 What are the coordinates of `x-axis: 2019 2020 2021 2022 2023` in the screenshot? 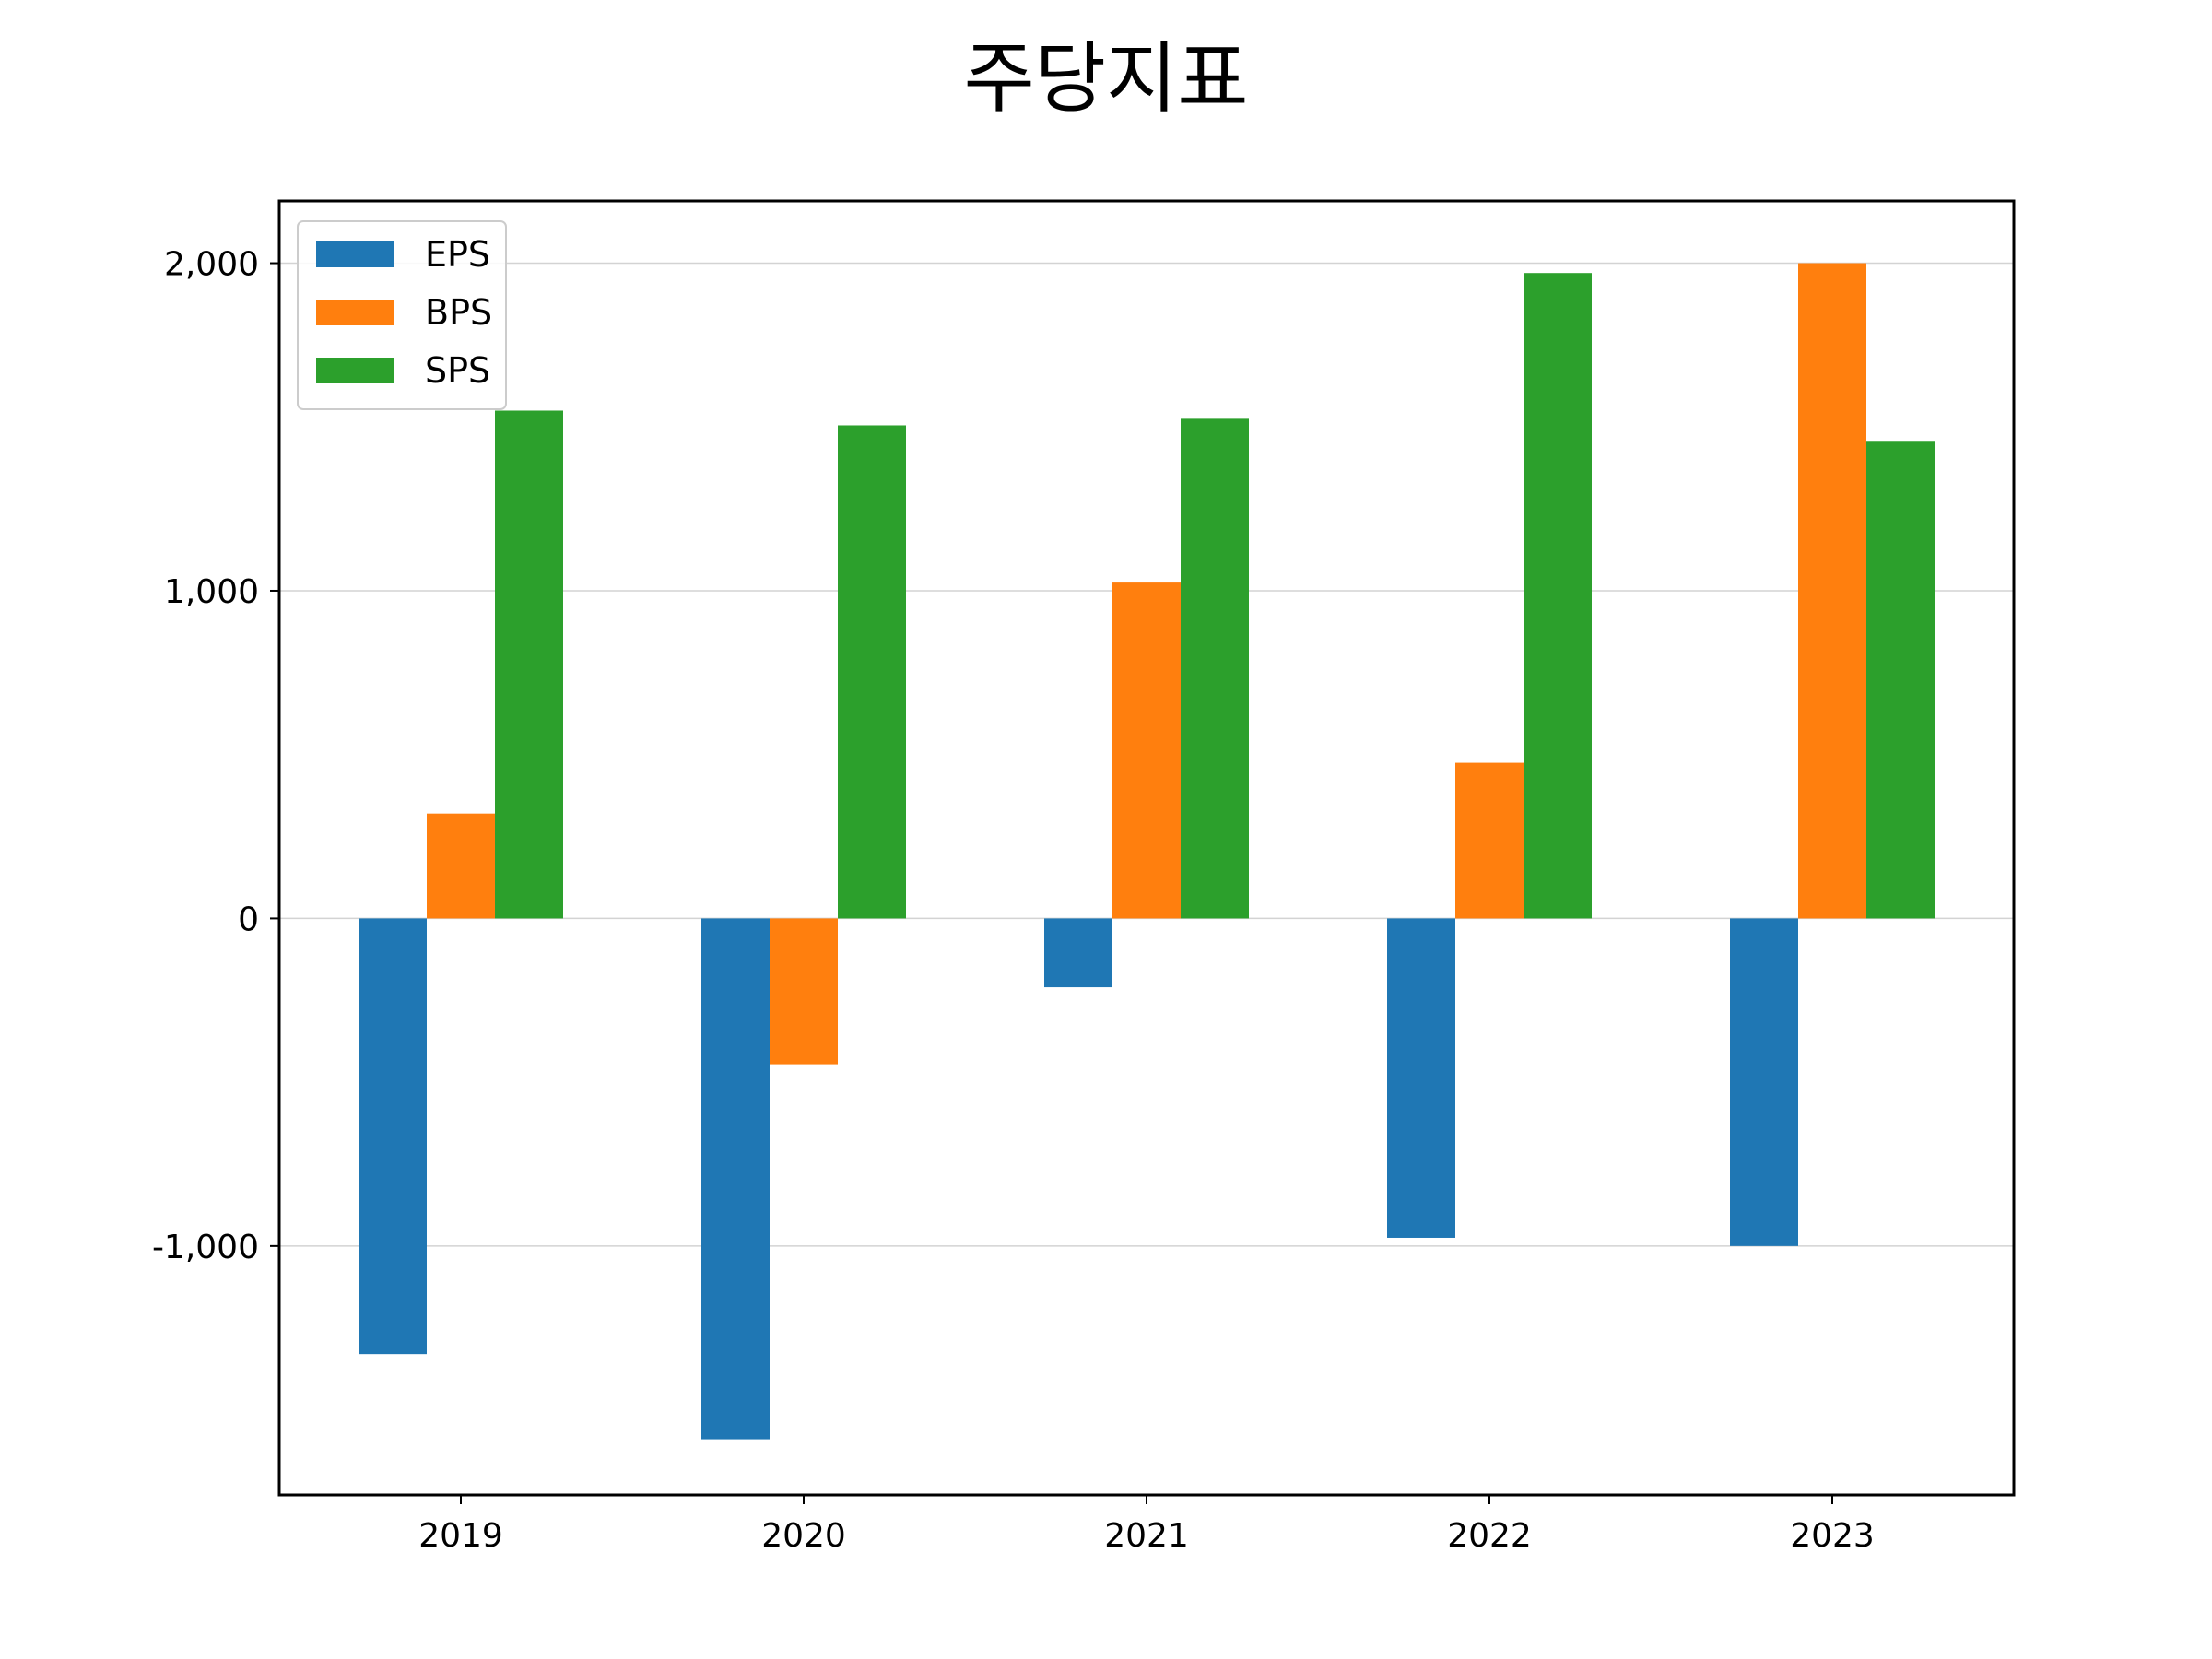 It's located at (1146, 1525).